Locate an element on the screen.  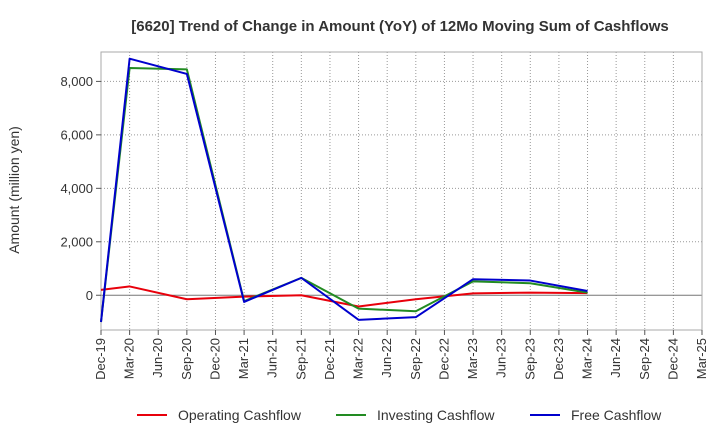
x-tick-label: Mar-21 is located at coordinates (243, 358).